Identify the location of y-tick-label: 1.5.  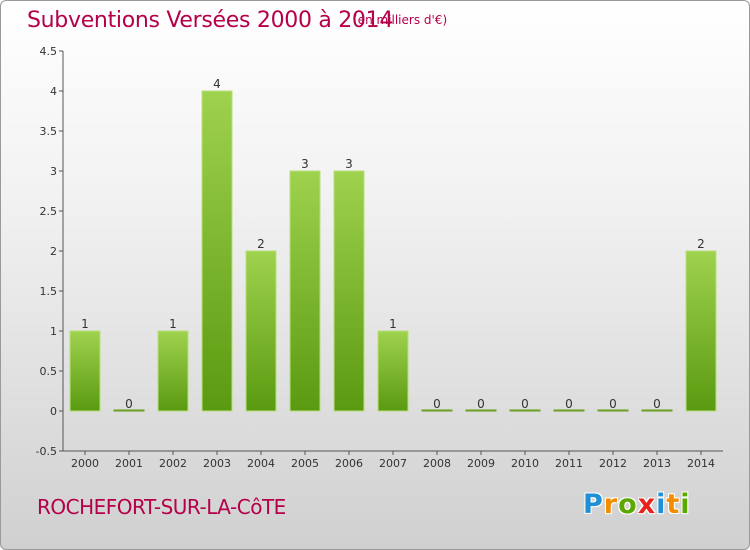
(49, 291).